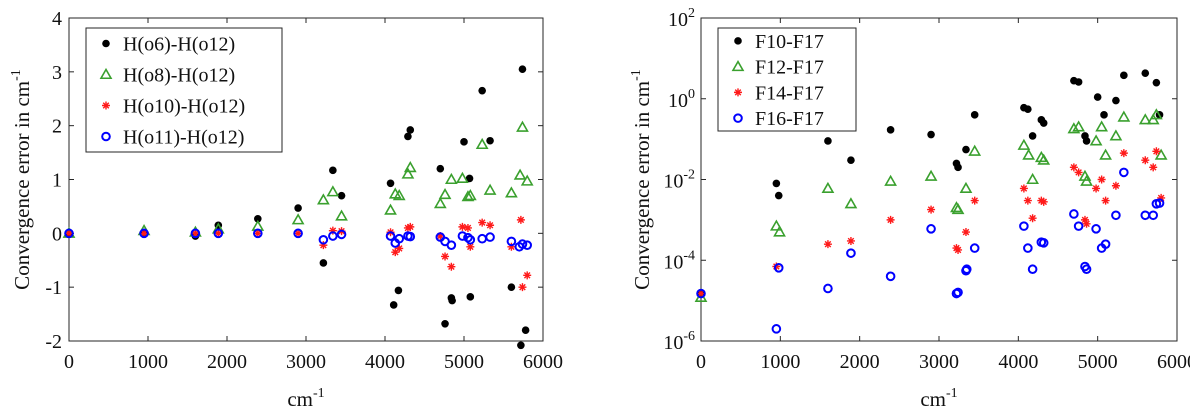  What do you see at coordinates (179, 76) in the screenshot?
I see `legend-label: H(o8)-H(o12)` at bounding box center [179, 76].